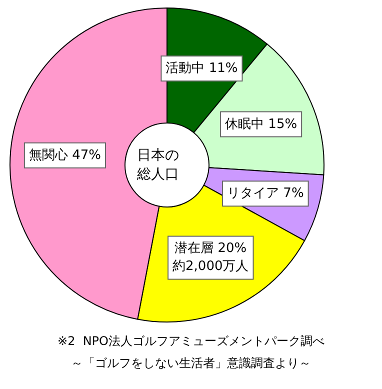  Describe the element at coordinates (261, 124) in the screenshot. I see `slice-label: 休眠中 15%` at that location.